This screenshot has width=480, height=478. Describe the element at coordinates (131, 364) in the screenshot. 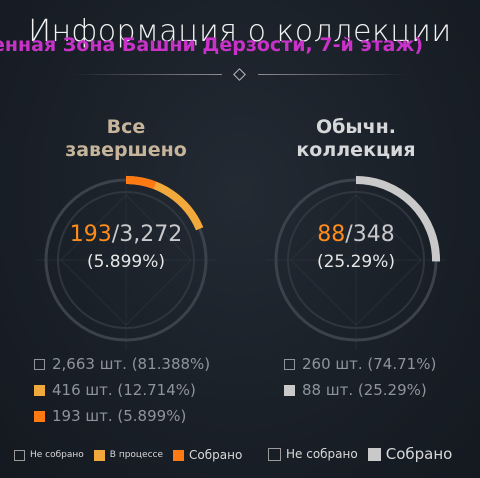

I see `stat-text: 2,663 шт. (81.388%)` at that location.